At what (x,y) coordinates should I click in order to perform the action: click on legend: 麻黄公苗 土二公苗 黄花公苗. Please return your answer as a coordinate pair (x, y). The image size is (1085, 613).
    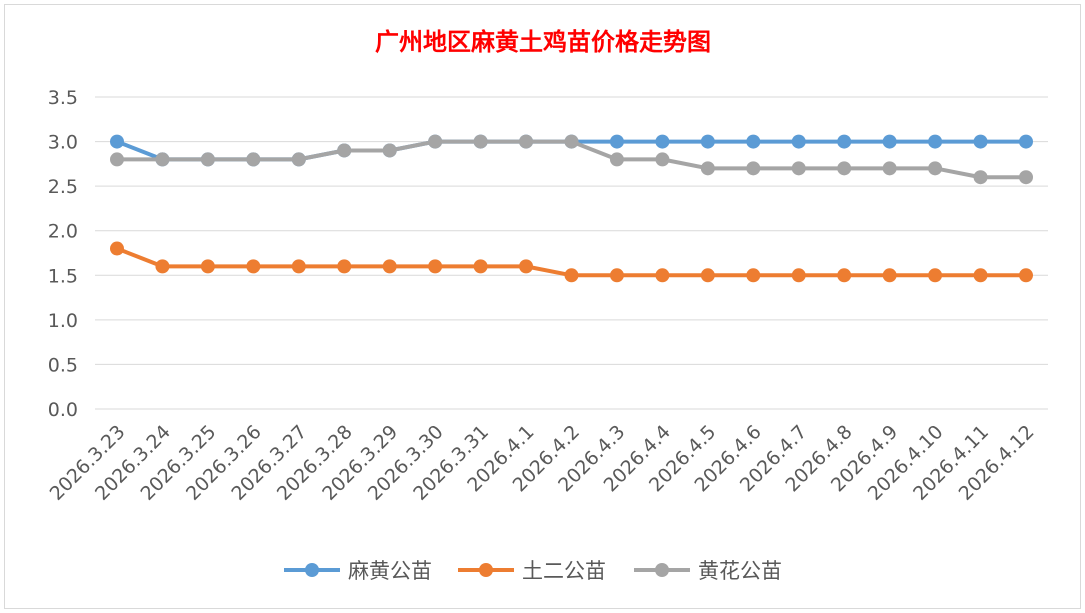
    Looking at the image, I should click on (533, 571).